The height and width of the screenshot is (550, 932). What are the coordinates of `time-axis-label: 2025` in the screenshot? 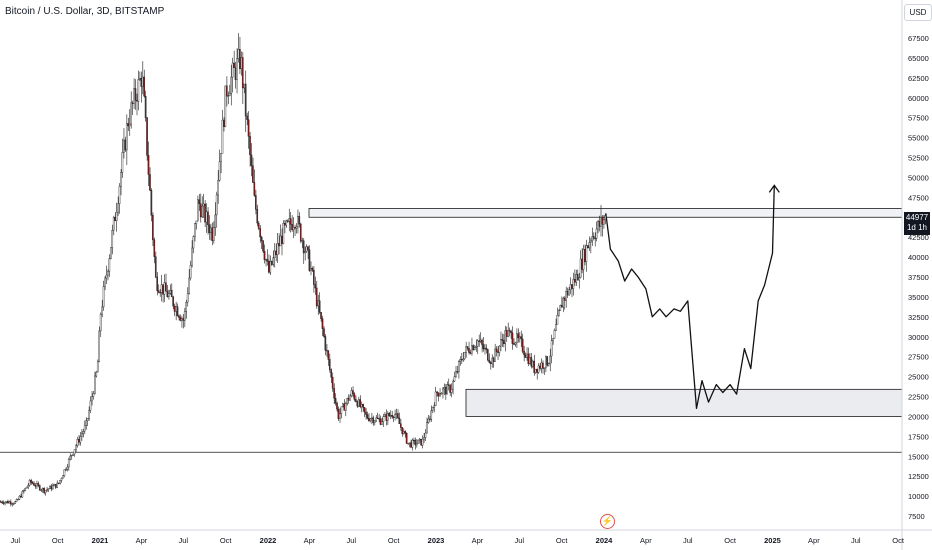 It's located at (772, 540).